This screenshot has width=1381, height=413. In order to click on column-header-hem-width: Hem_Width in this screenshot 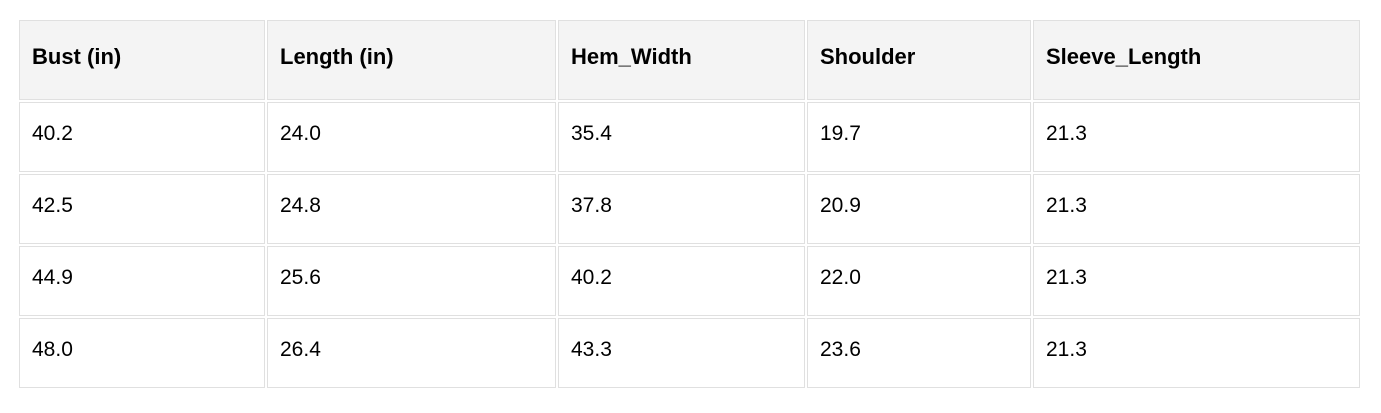, I will do `click(681, 60)`.